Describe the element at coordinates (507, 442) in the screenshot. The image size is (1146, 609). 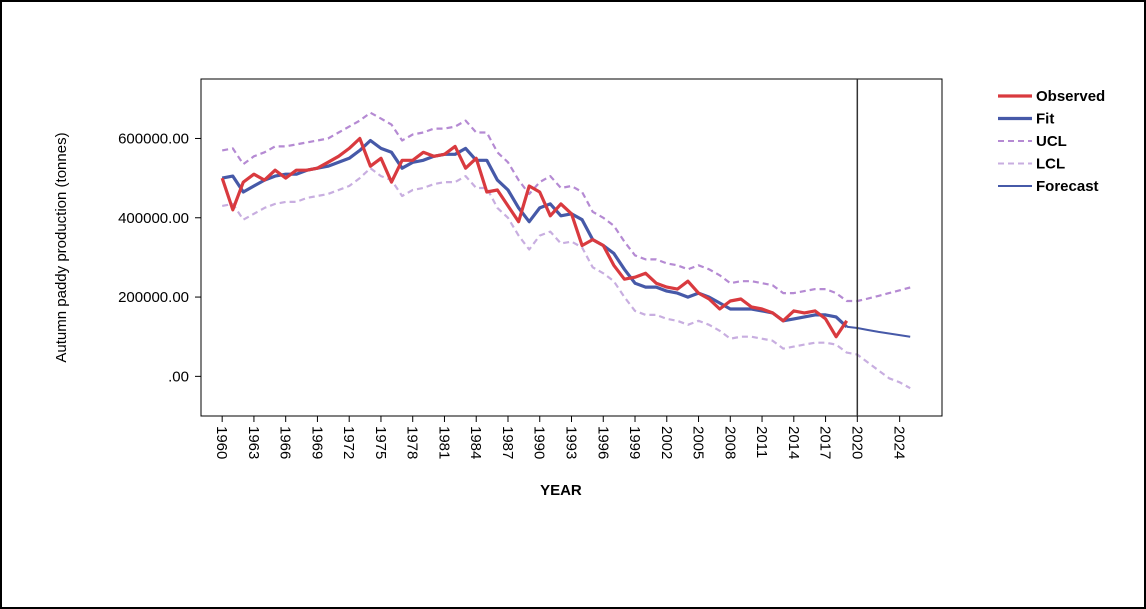
I see `x-tick-label: 1987` at that location.